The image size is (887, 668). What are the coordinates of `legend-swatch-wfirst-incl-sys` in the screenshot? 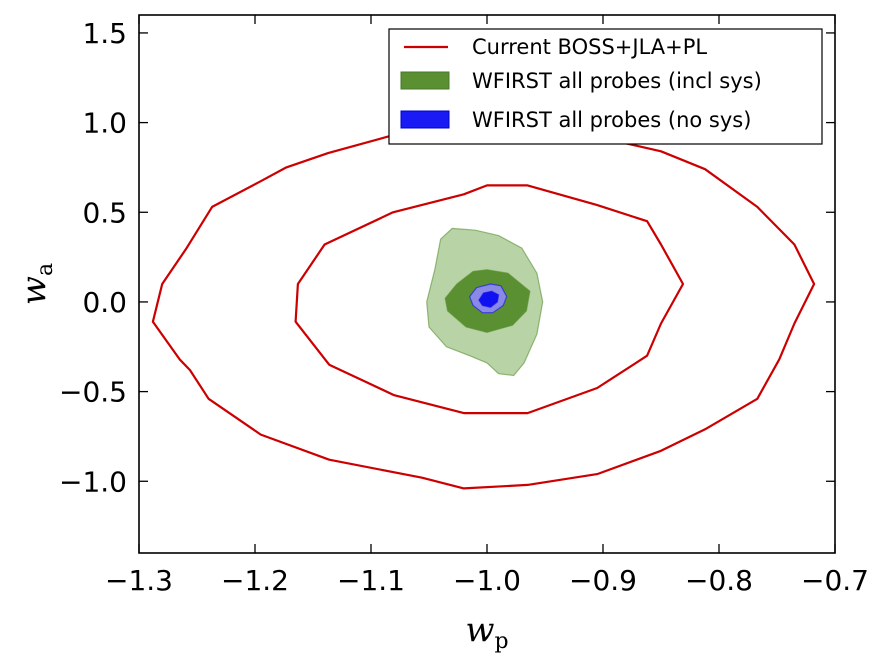 It's located at (425, 80).